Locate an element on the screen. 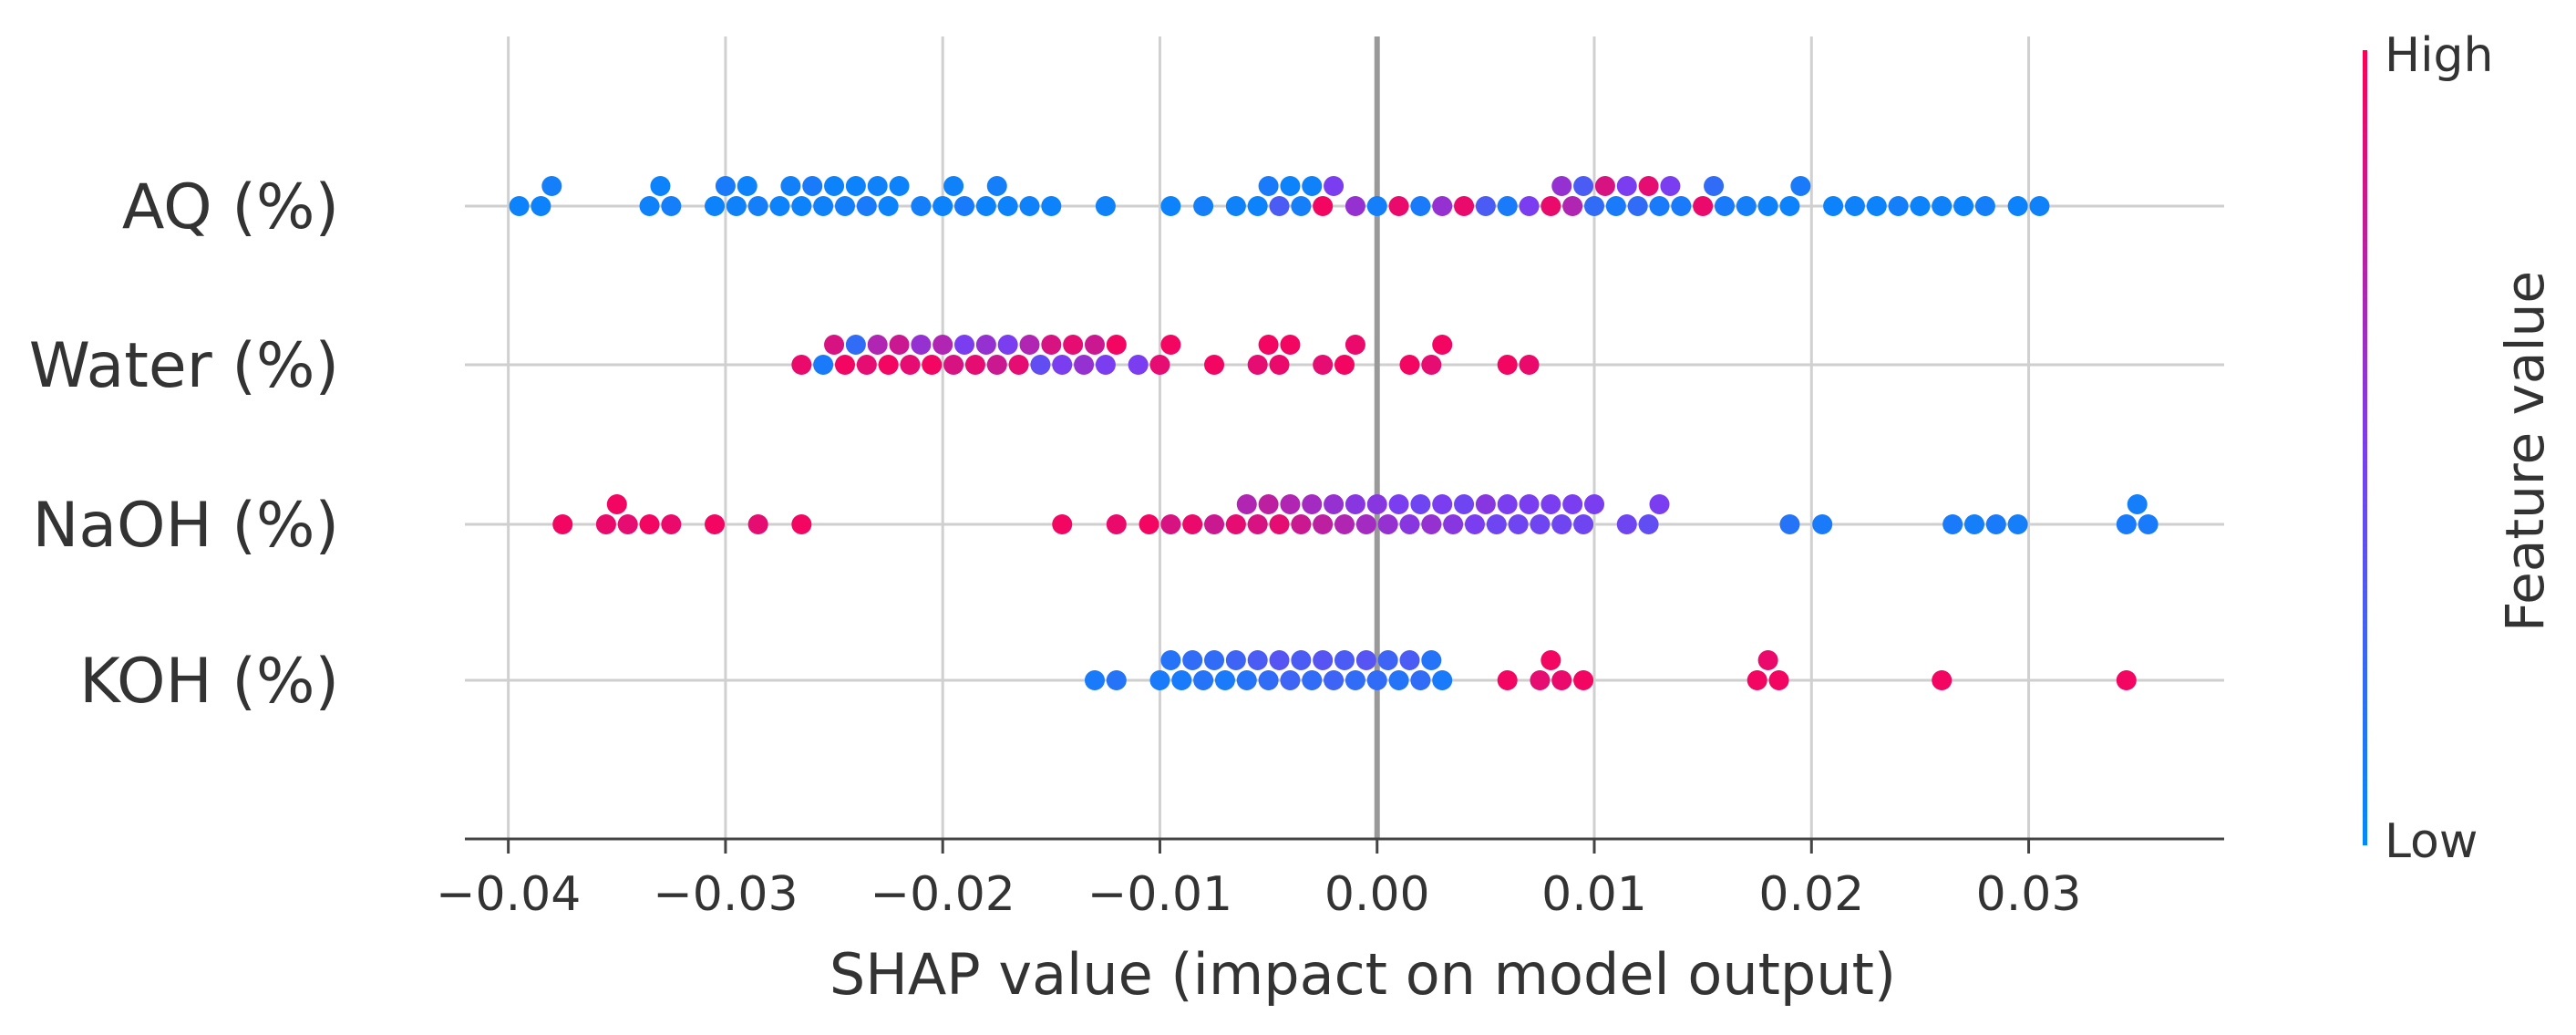  colorbar-title: Feature value is located at coordinates (2525, 451).